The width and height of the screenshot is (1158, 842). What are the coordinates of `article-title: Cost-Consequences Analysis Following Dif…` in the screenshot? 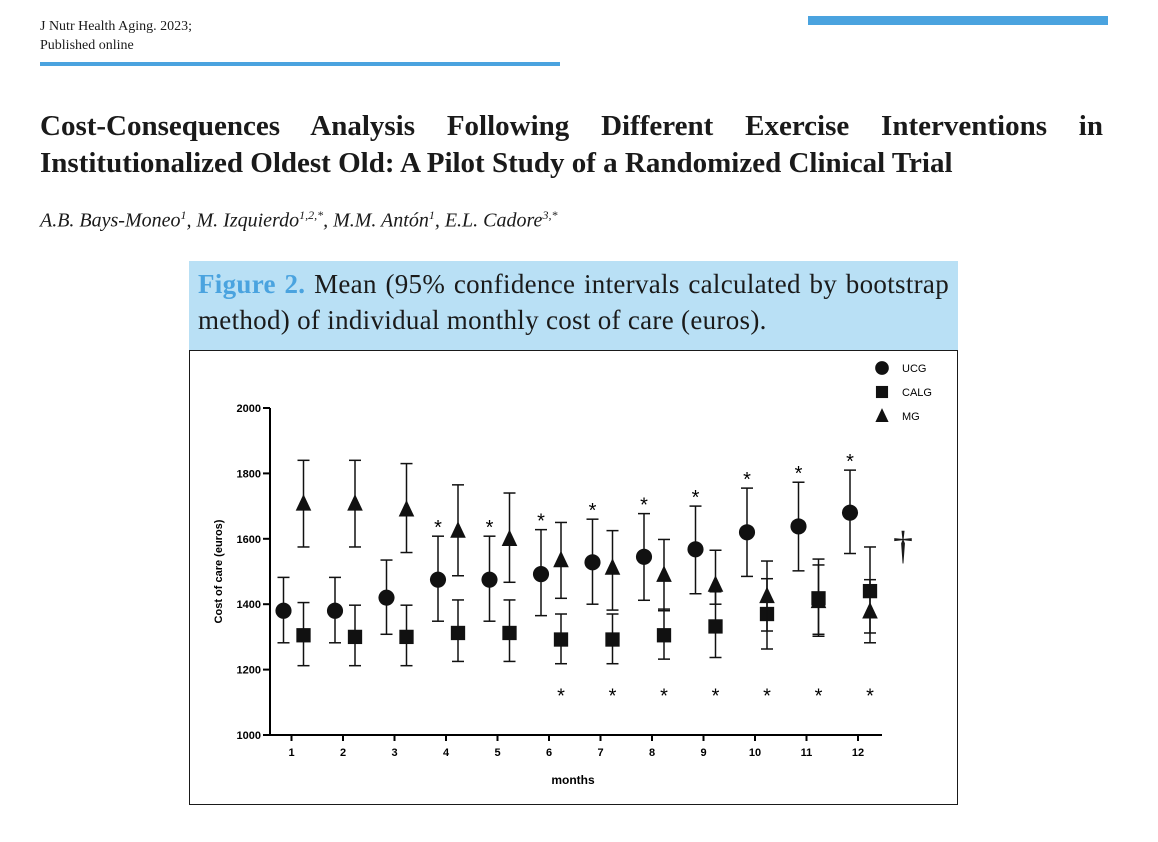 It's located at (571, 144).